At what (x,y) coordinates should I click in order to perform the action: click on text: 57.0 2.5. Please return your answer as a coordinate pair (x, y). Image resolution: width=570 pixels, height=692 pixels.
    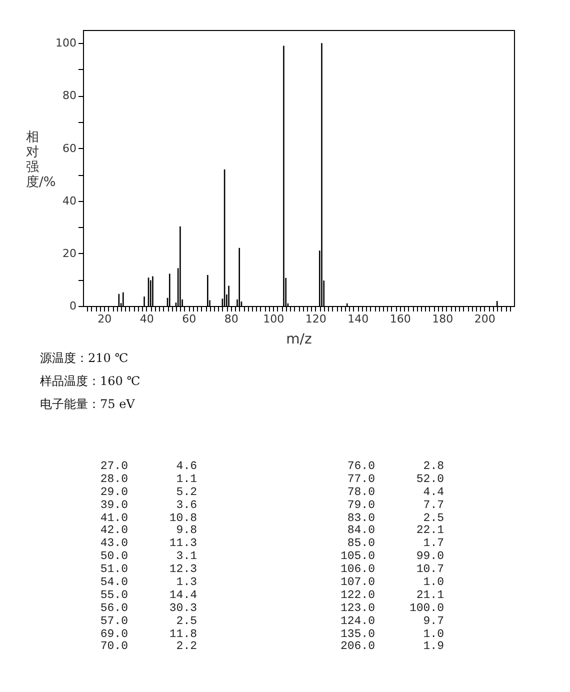
    Looking at the image, I should click on (148, 621).